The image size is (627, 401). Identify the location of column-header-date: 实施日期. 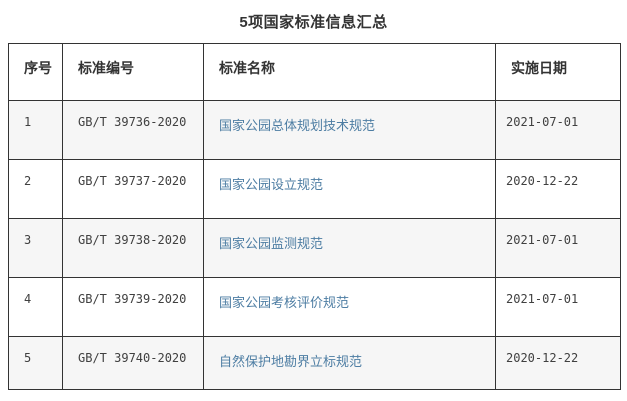
(558, 72).